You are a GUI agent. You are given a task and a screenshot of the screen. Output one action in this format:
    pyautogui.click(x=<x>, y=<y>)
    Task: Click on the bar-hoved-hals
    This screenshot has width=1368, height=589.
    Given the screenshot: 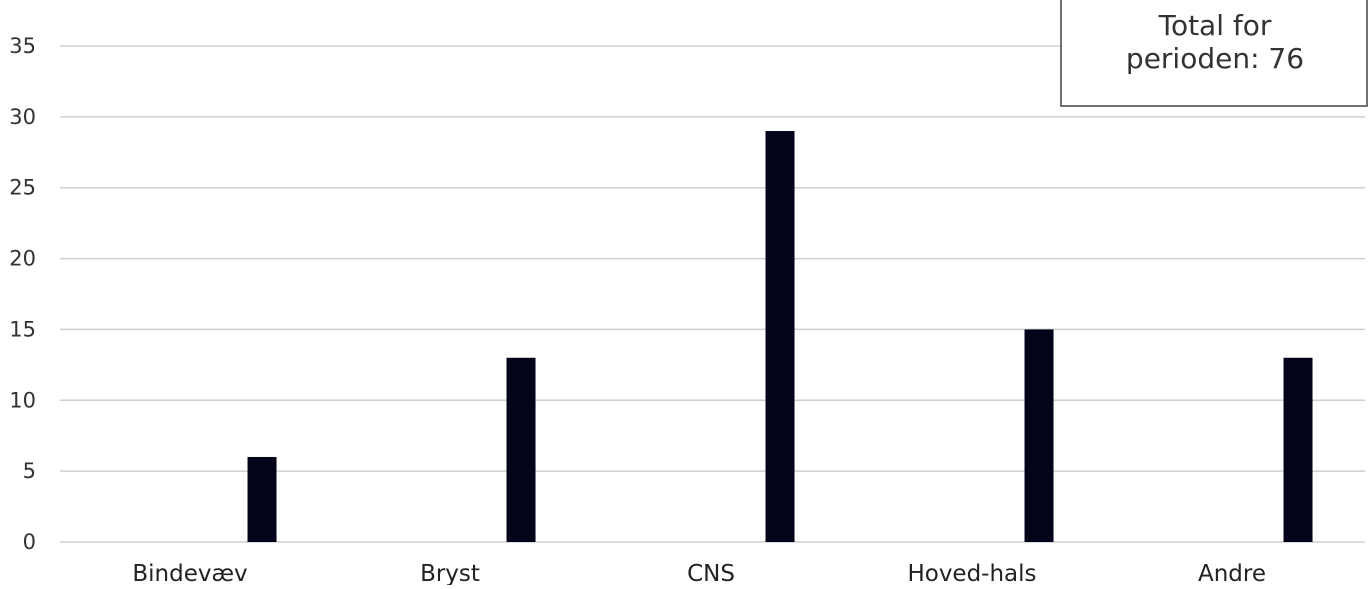 What is the action you would take?
    pyautogui.click(x=1039, y=435)
    